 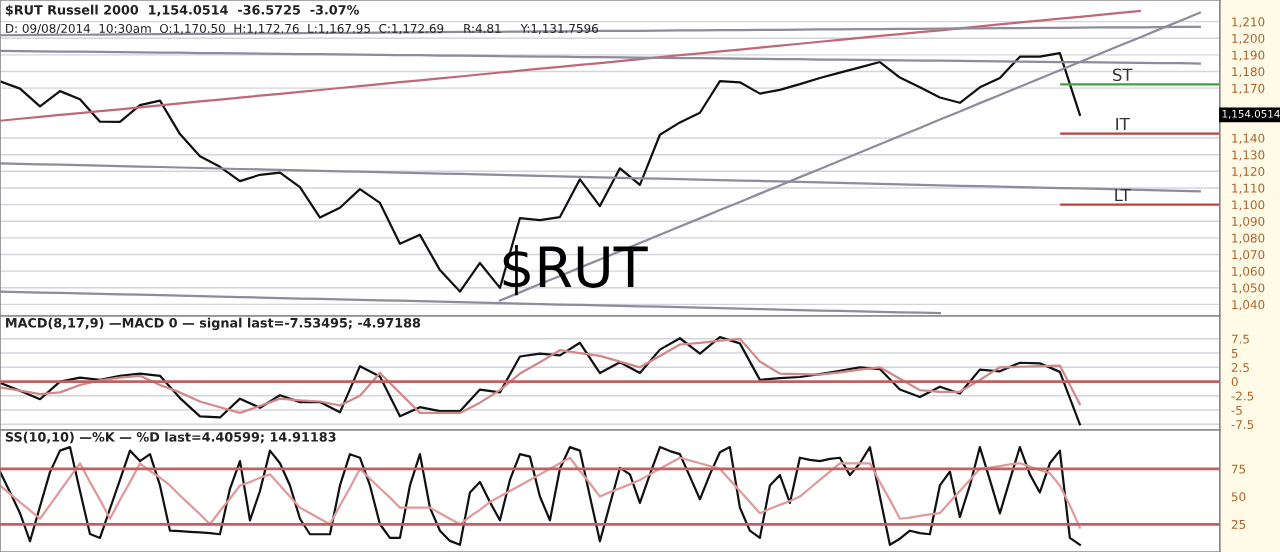 What do you see at coordinates (575, 270) in the screenshot?
I see `annotation: $RUT` at bounding box center [575, 270].